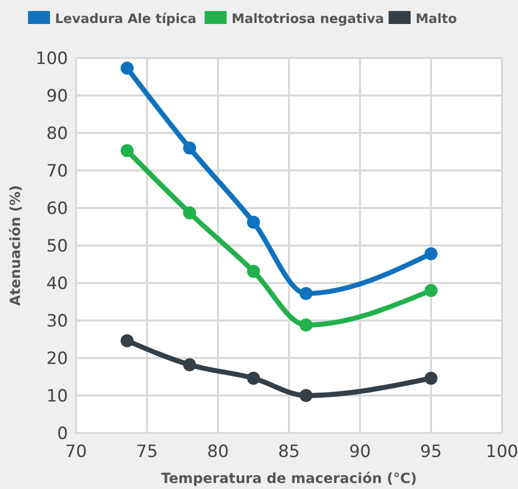  I want to click on x-axis-title: Temperatura de maceración (°C), so click(289, 479).